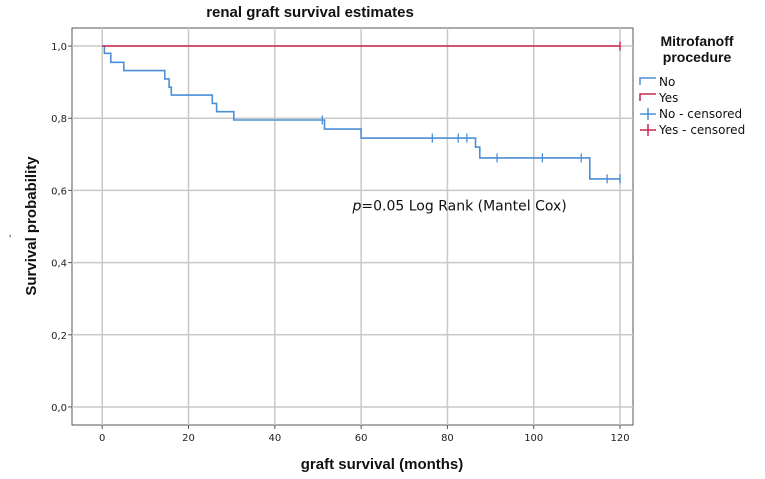 The width and height of the screenshot is (765, 479). What do you see at coordinates (668, 98) in the screenshot?
I see `legend-label: Yes` at bounding box center [668, 98].